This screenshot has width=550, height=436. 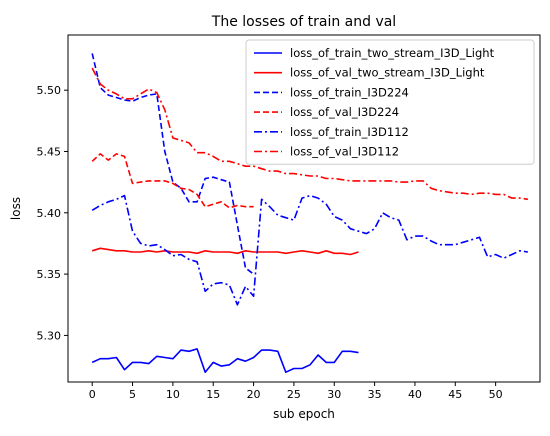 I want to click on x-tick-label: 30, so click(x=334, y=394).